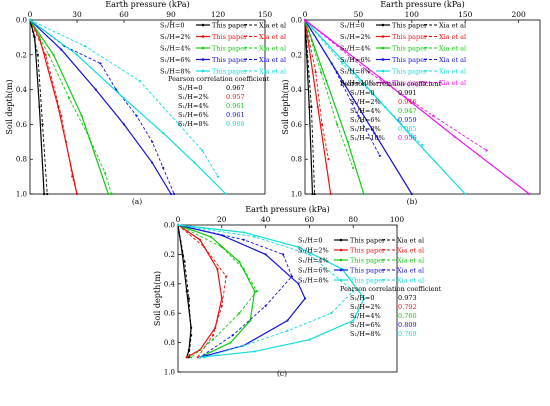 The width and height of the screenshot is (550, 406). What do you see at coordinates (175, 60) in the screenshot?
I see `legend-condition: S₁/H=6%` at bounding box center [175, 60].